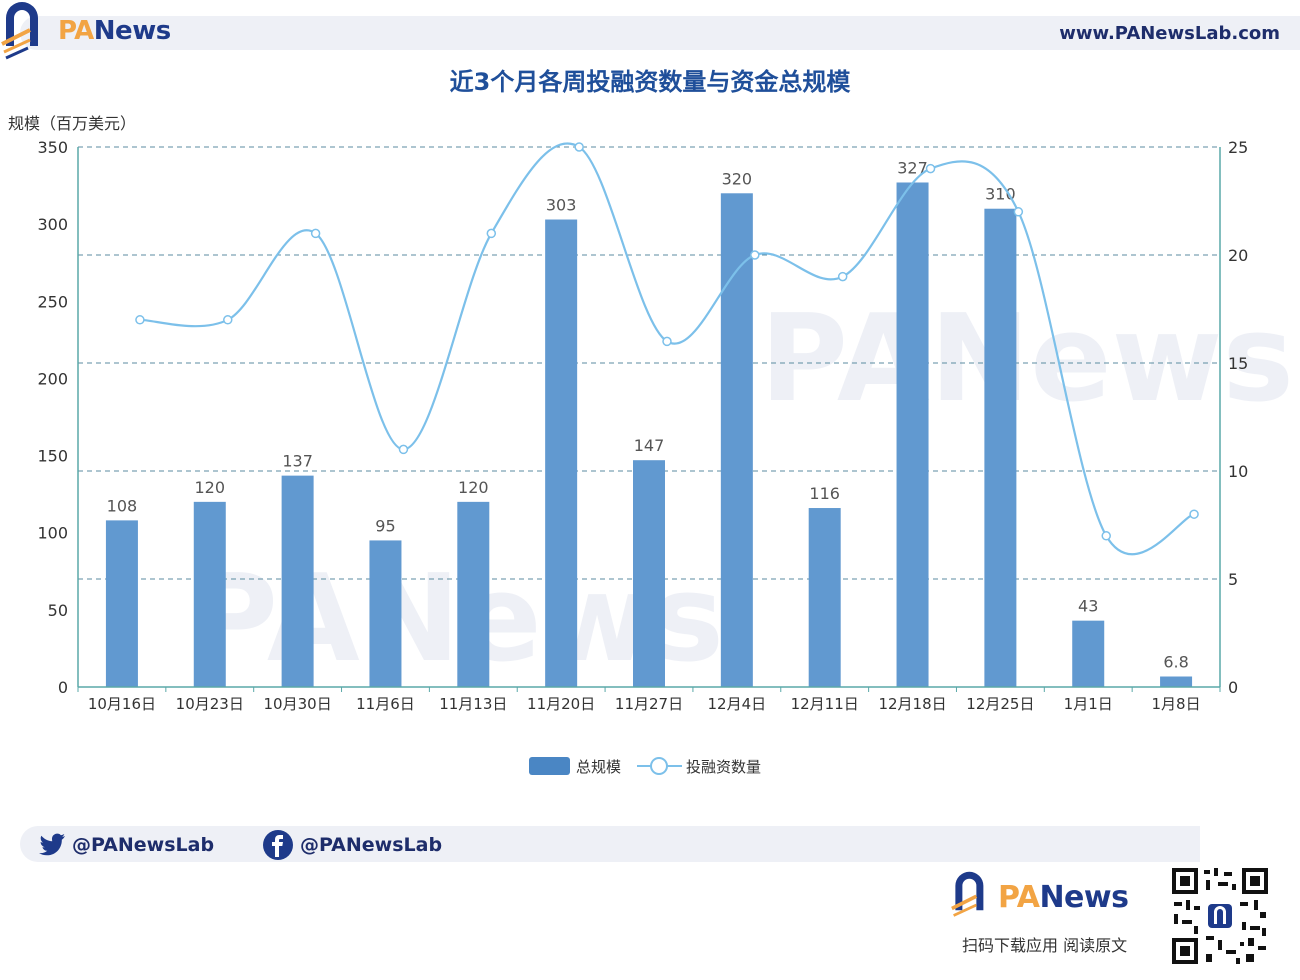  I want to click on download-tagline: 扫码下载应用 阅读原文, so click(1045, 945).